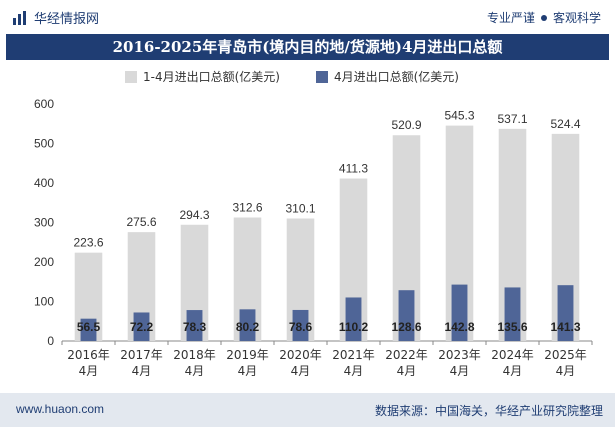  I want to click on brand: 华经情报网, so click(55, 17).